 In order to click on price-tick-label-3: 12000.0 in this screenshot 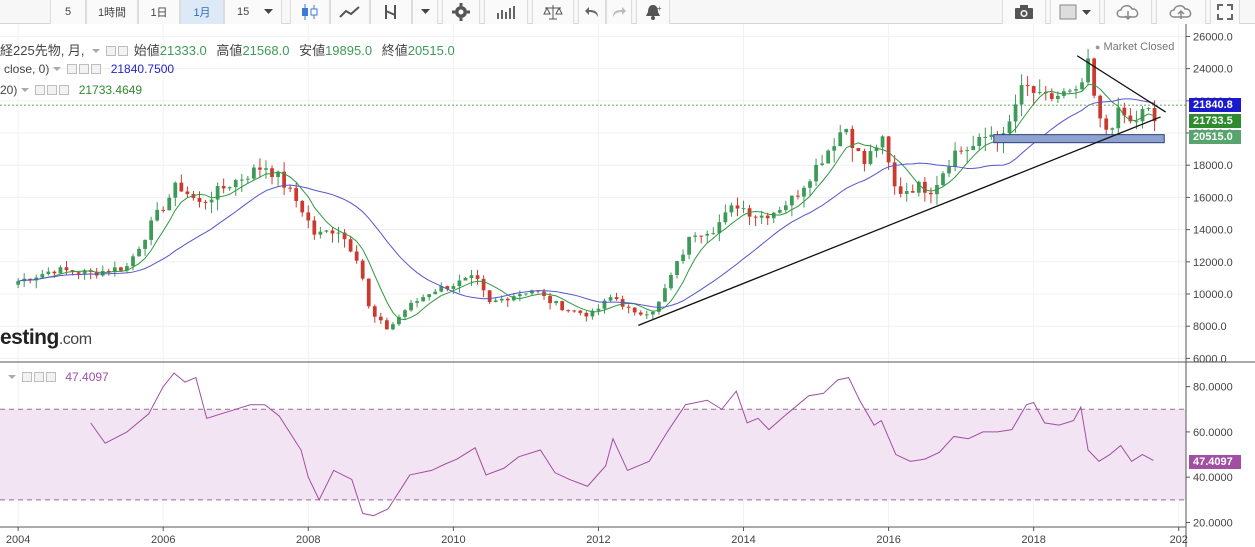, I will do `click(1213, 263)`.